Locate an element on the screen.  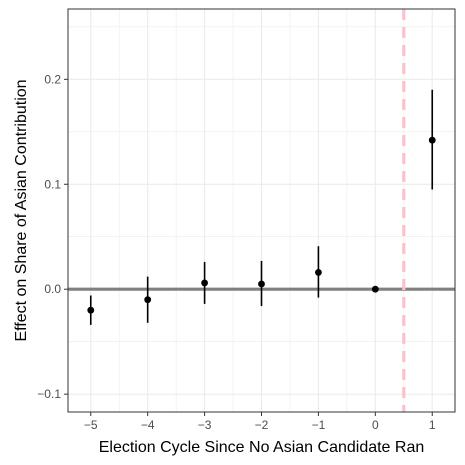
x-tick-label: −2 is located at coordinates (262, 425).